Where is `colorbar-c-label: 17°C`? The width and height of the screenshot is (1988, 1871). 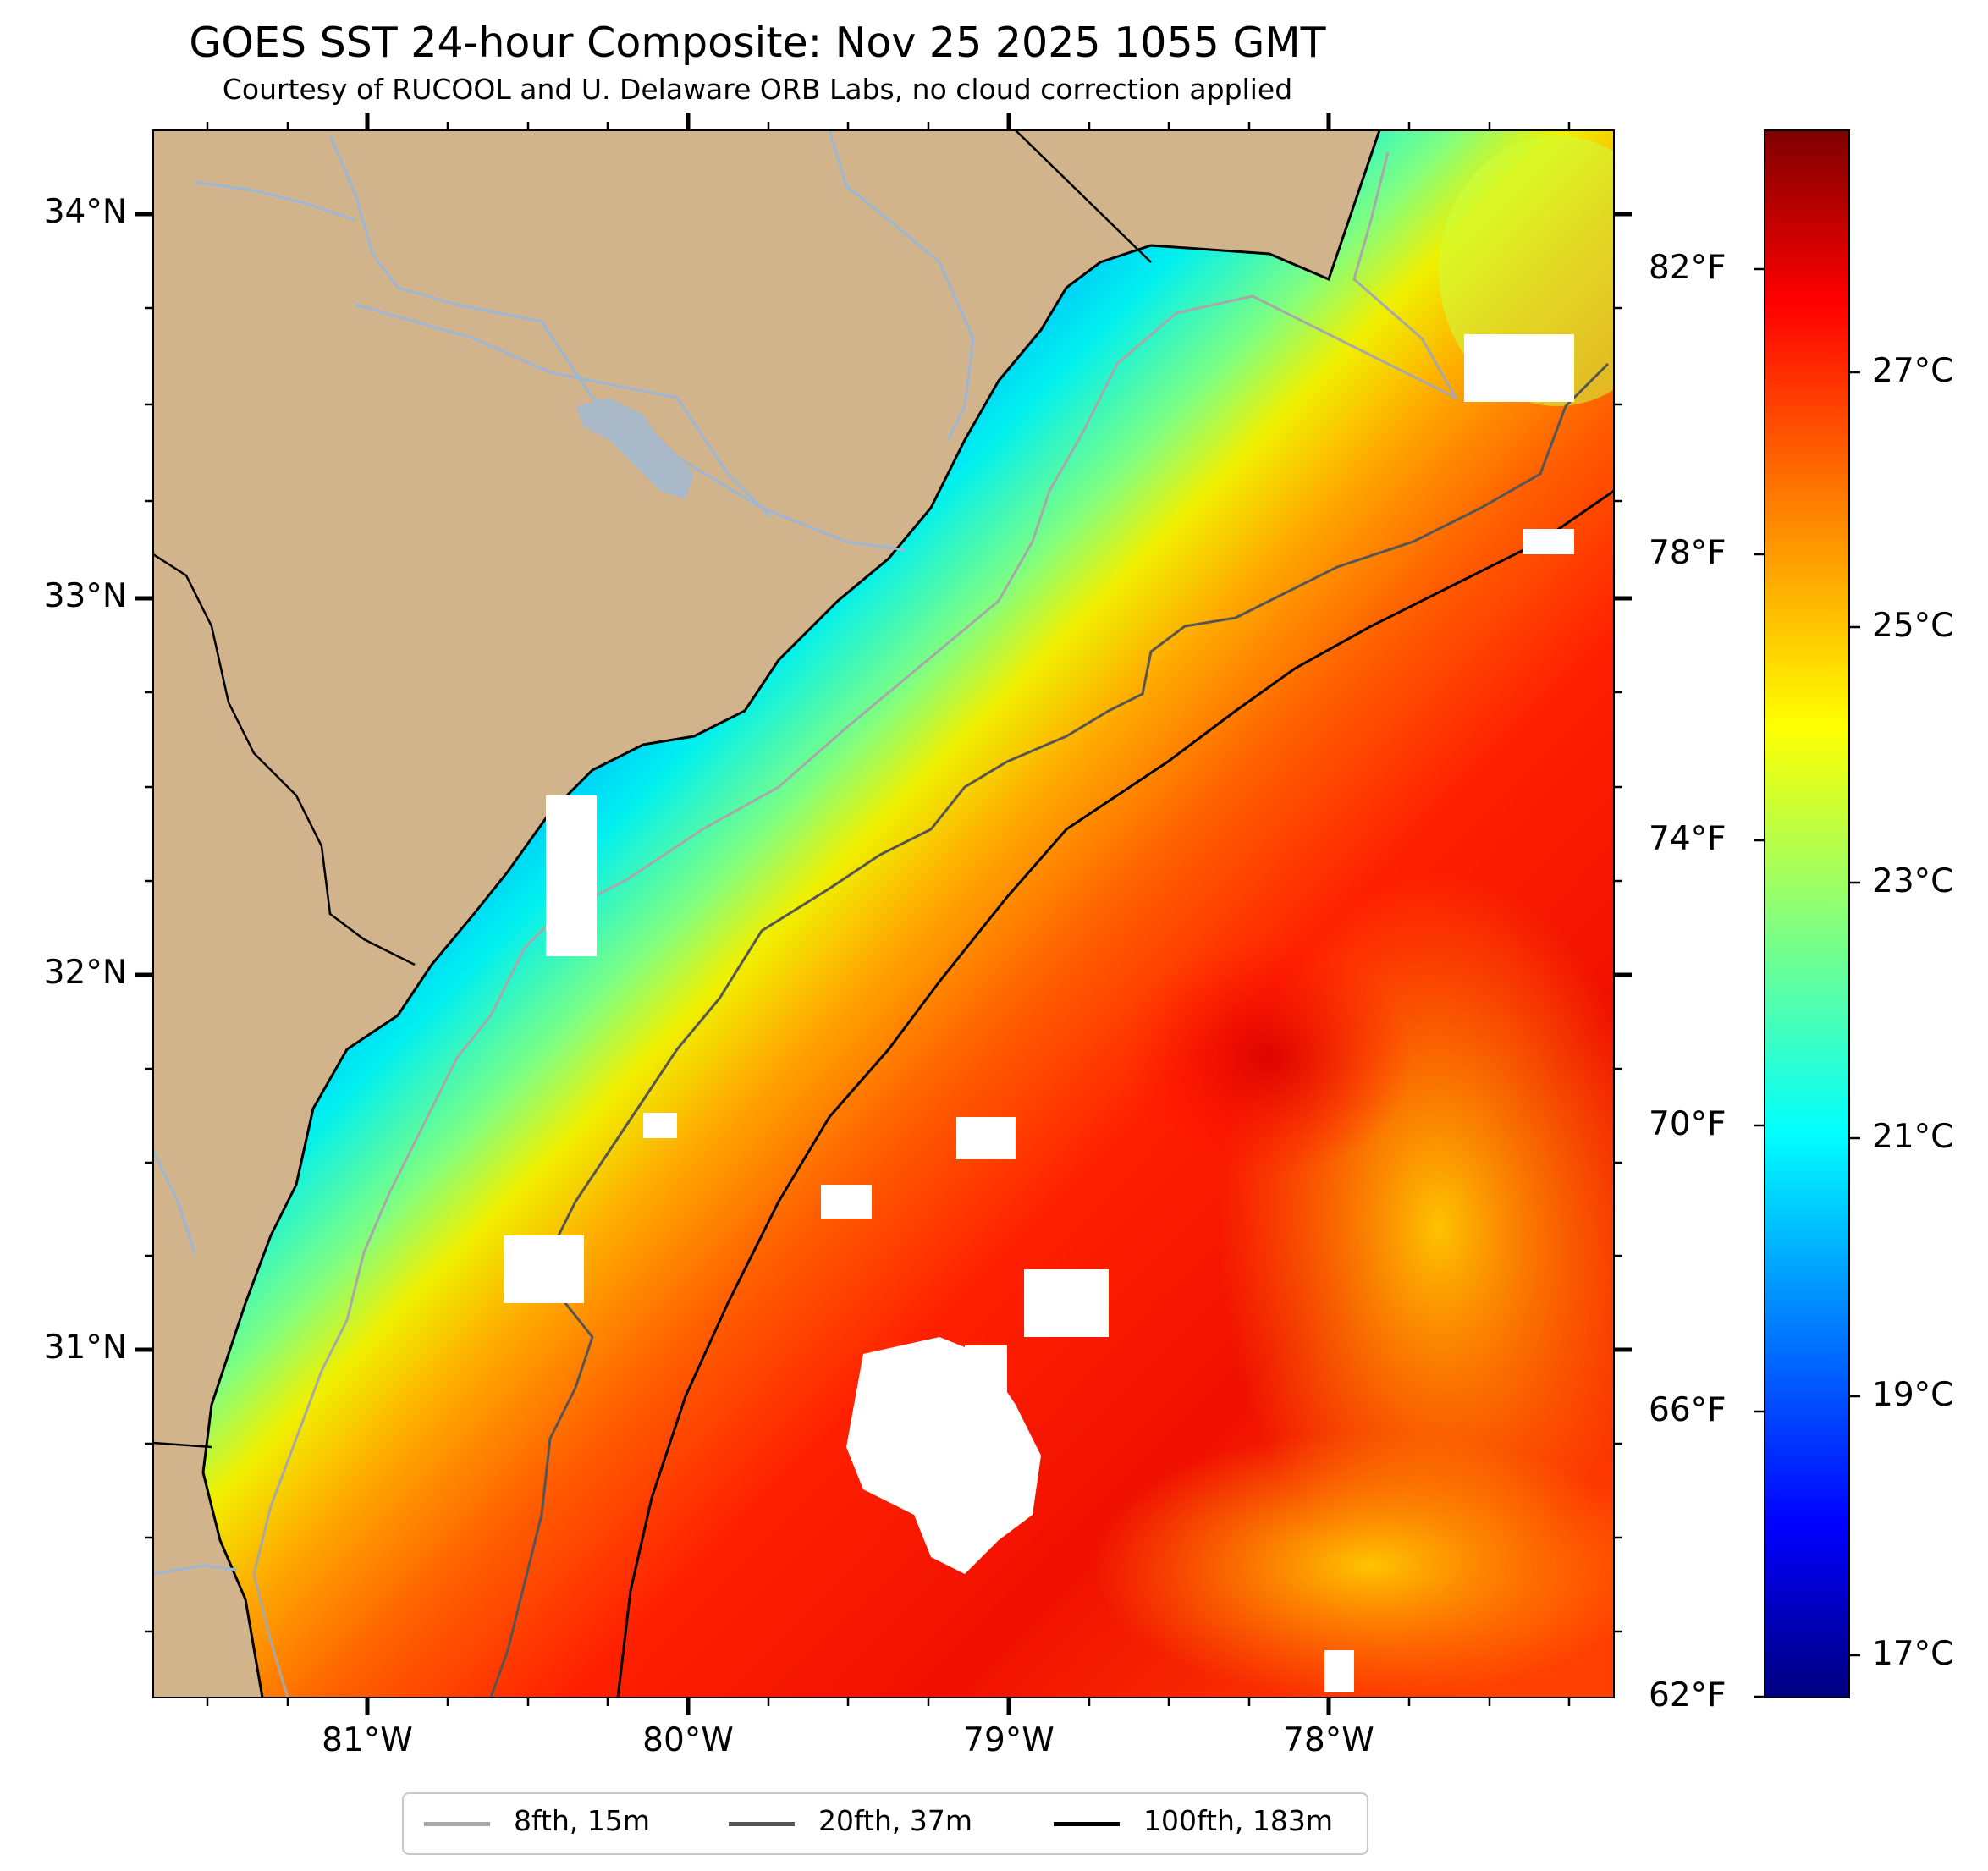
colorbar-c-label: 17°C is located at coordinates (1913, 1654).